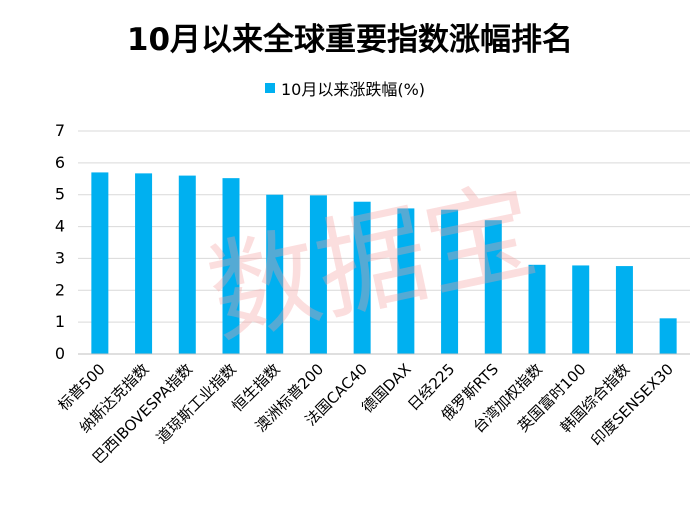  I want to click on x-tick-label: 道琼斯工业指数, so click(196, 403).